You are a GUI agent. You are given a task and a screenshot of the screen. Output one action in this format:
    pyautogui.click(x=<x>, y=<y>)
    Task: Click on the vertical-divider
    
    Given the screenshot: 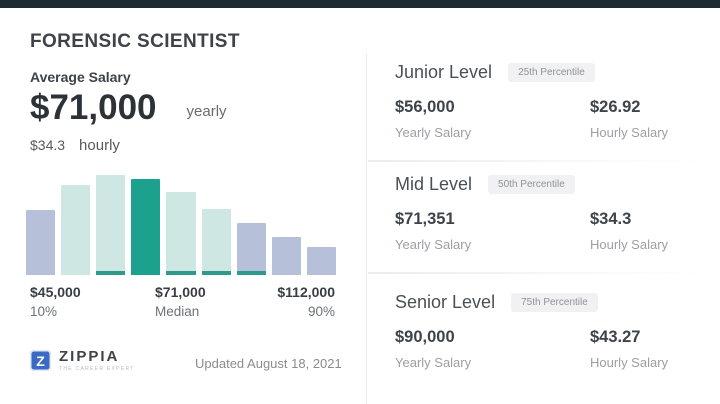 What is the action you would take?
    pyautogui.click(x=366, y=229)
    